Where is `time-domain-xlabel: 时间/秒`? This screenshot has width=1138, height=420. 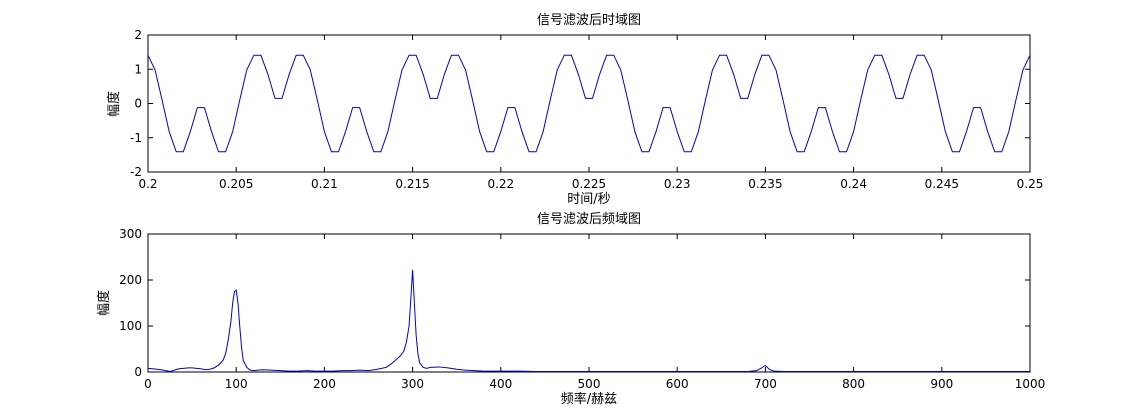
time-domain-xlabel: 时间/秒 is located at coordinates (588, 199).